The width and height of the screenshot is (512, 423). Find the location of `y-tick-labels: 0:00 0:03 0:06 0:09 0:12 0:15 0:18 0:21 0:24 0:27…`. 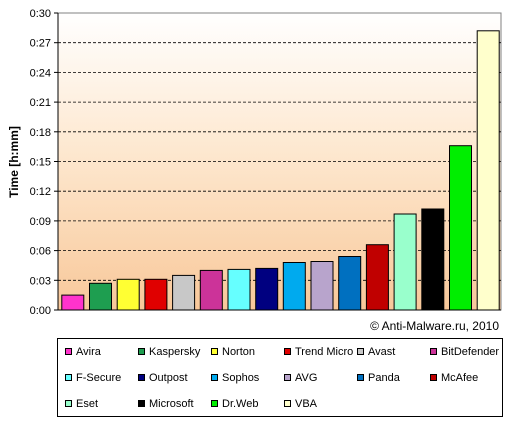

y-tick-labels: 0:00 0:03 0:06 0:09 0:12 0:15 0:18 0:21 0:24 0:27… is located at coordinates (44, 162).